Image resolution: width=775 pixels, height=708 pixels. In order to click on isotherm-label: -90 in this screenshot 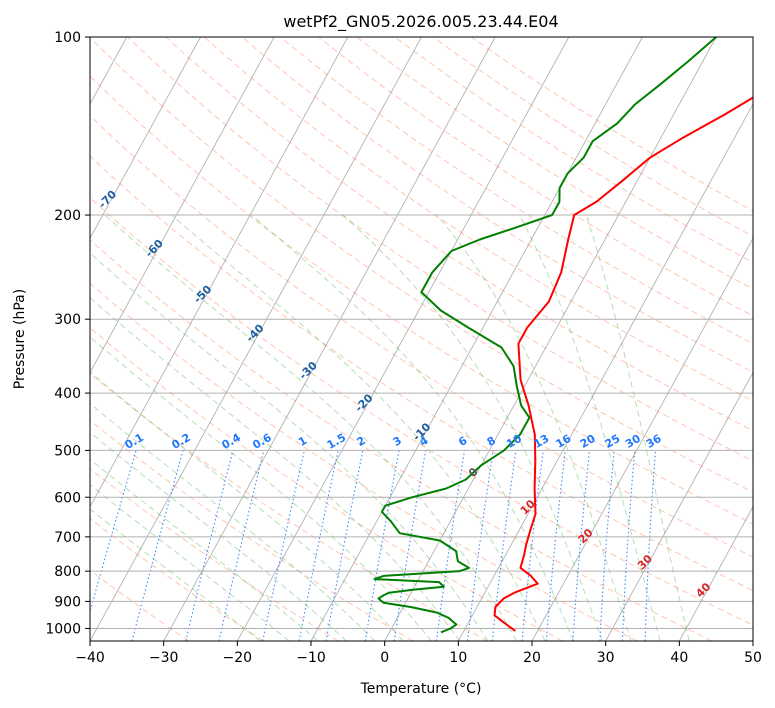, I will do `click(13, 101)`.